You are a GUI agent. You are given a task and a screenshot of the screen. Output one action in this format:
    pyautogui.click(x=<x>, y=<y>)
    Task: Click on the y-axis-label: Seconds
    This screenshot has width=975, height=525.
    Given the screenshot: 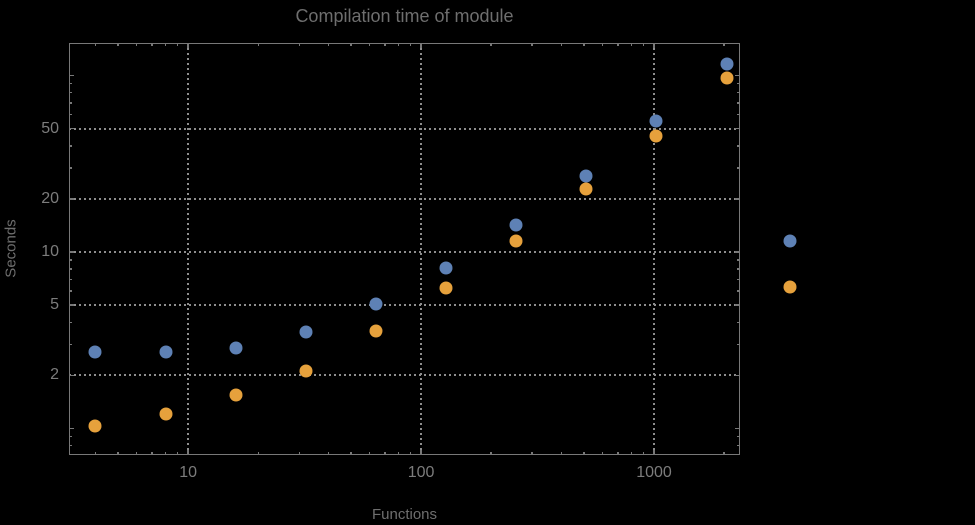 What is the action you would take?
    pyautogui.click(x=11, y=248)
    